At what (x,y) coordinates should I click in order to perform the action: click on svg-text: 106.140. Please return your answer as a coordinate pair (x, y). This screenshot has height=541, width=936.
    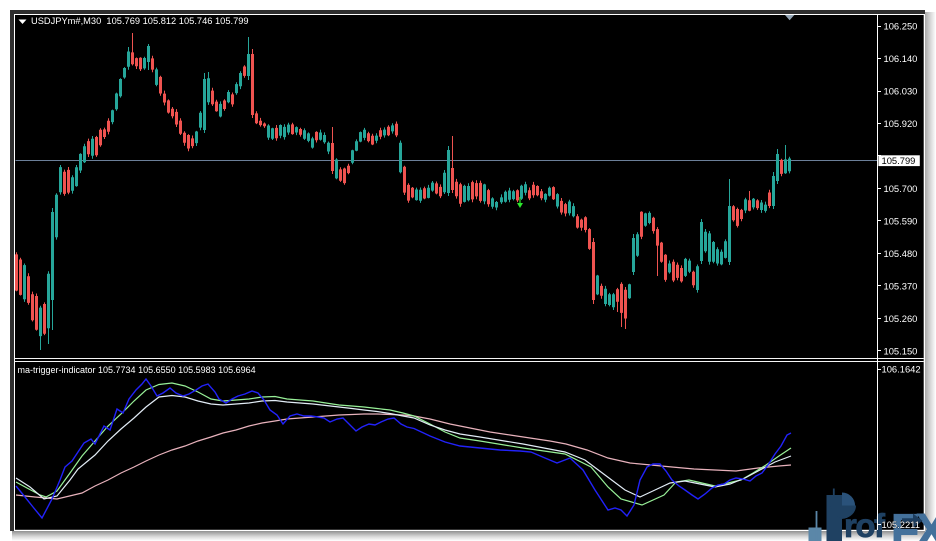
    Looking at the image, I should click on (901, 58).